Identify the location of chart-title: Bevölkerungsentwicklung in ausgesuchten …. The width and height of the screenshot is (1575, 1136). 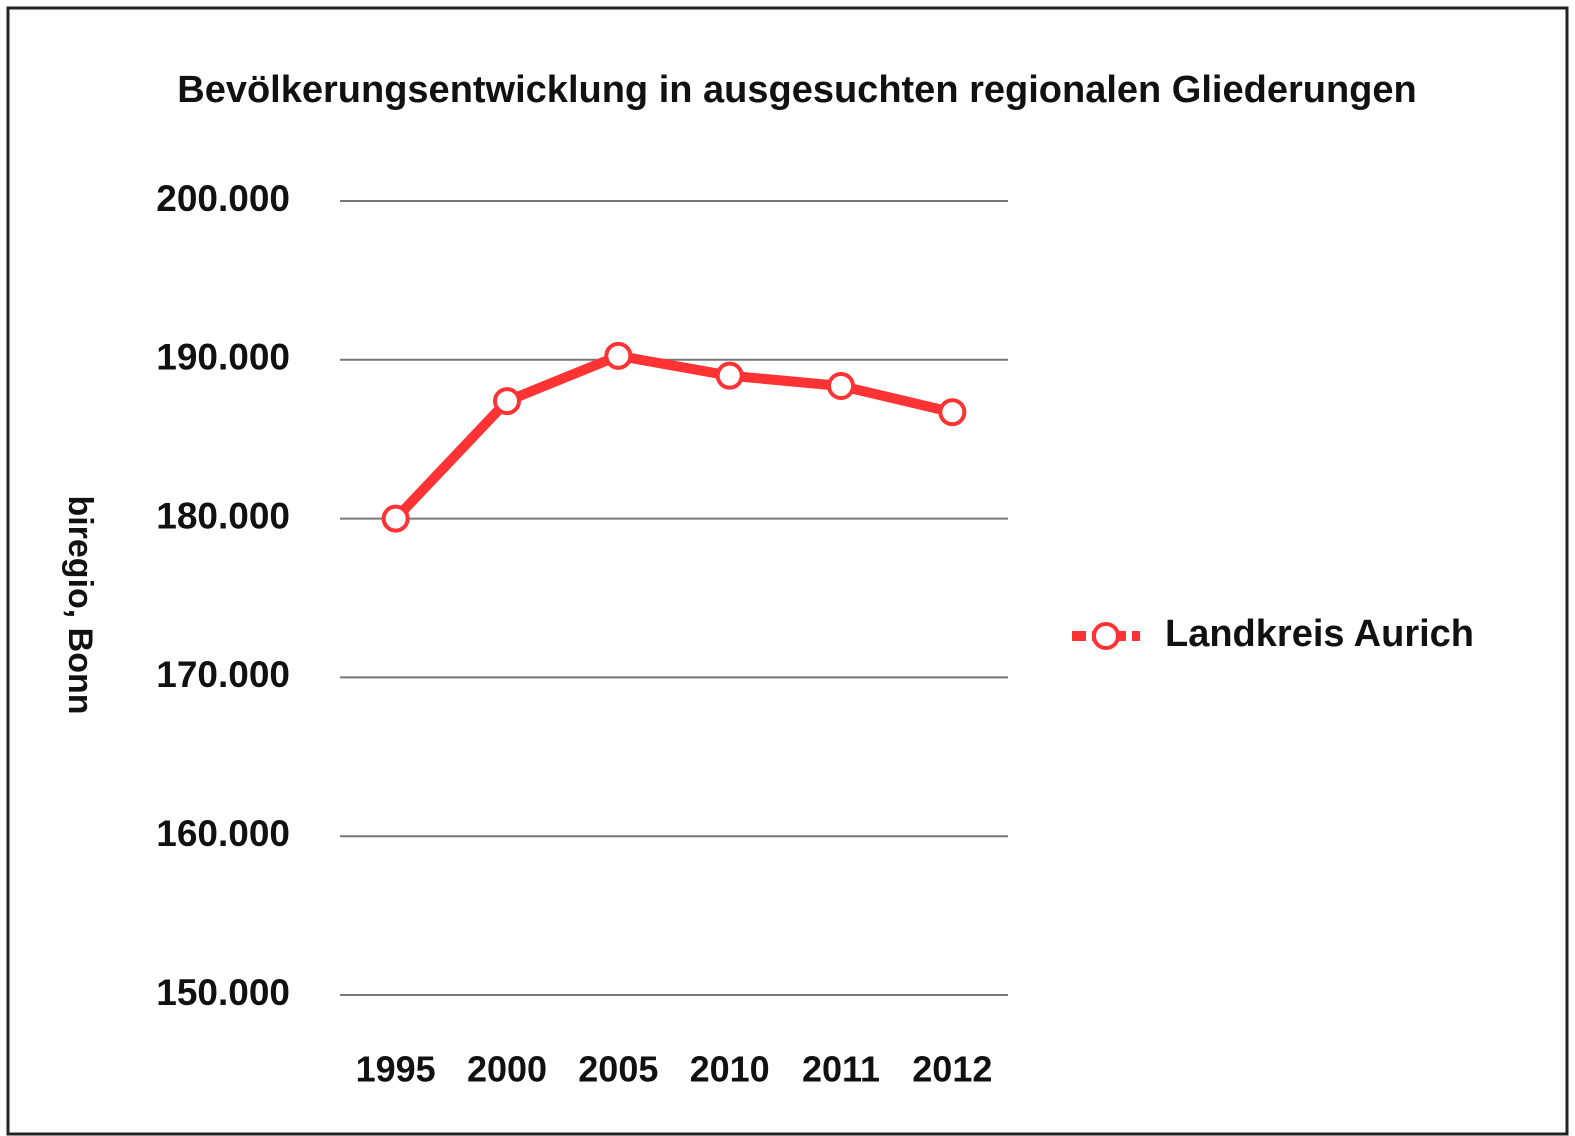
(796, 90).